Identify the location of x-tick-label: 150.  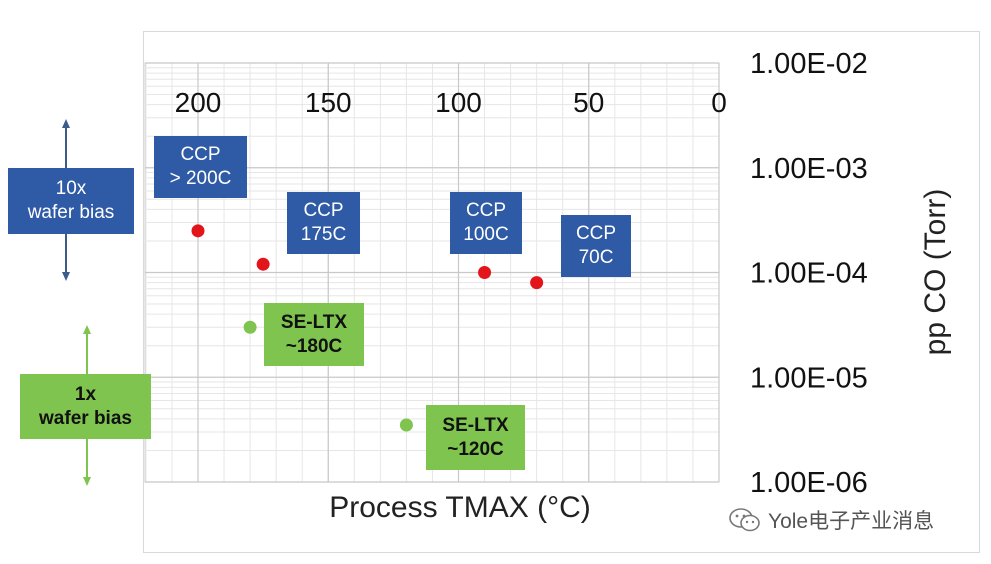
(328, 102).